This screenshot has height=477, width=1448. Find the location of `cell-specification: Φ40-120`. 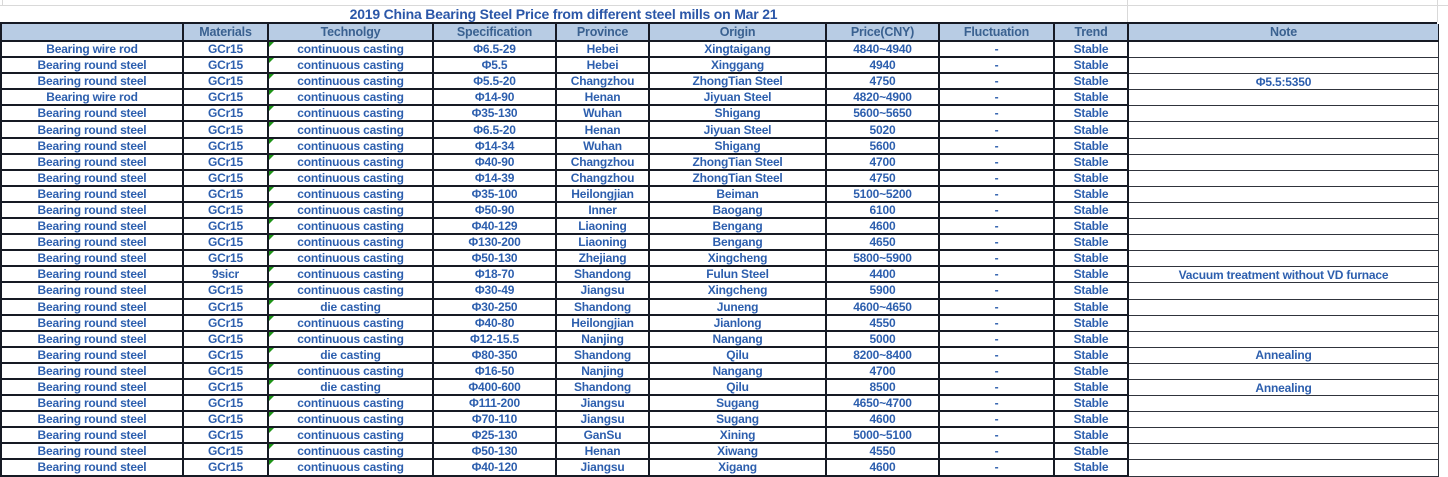

cell-specification: Φ40-120 is located at coordinates (495, 468).